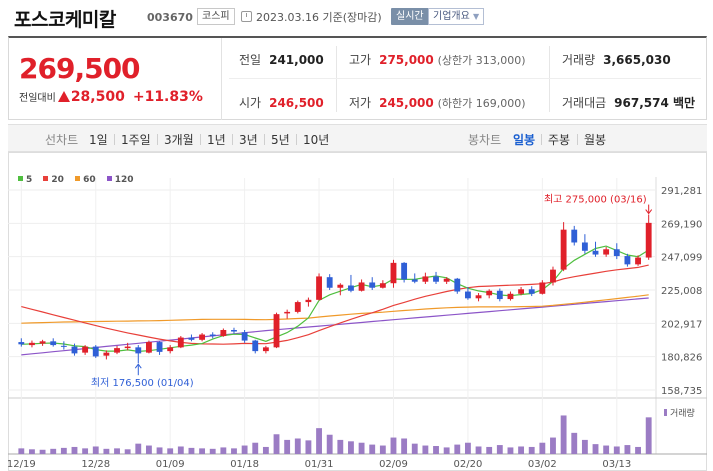 The height and width of the screenshot is (471, 713). Describe the element at coordinates (216, 140) in the screenshot. I see `period-1y: 1년` at that location.